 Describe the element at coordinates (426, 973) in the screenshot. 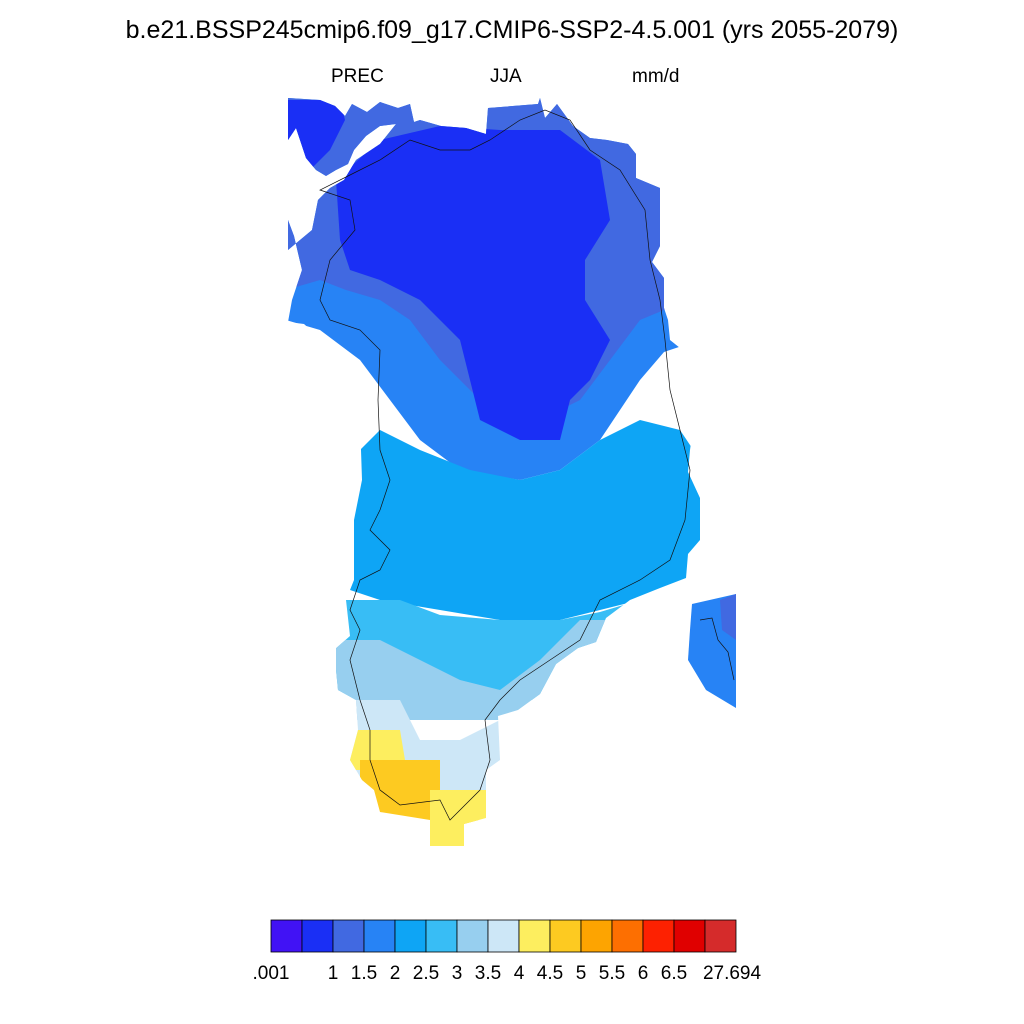

I see `colorbar-label-4: 2.5` at that location.